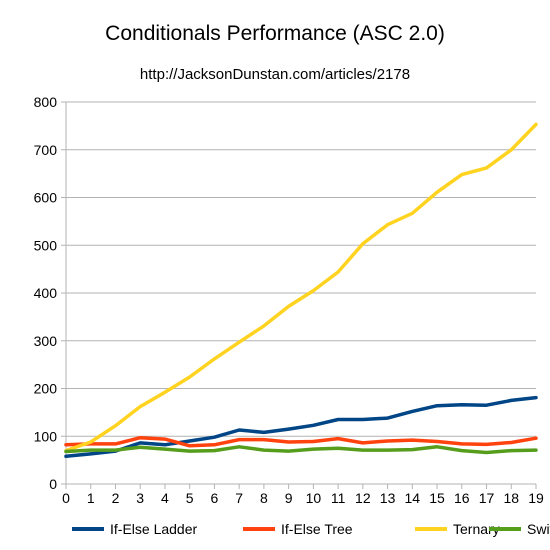 The width and height of the screenshot is (550, 550). Describe the element at coordinates (239, 498) in the screenshot. I see `x-tick-label: 7` at that location.